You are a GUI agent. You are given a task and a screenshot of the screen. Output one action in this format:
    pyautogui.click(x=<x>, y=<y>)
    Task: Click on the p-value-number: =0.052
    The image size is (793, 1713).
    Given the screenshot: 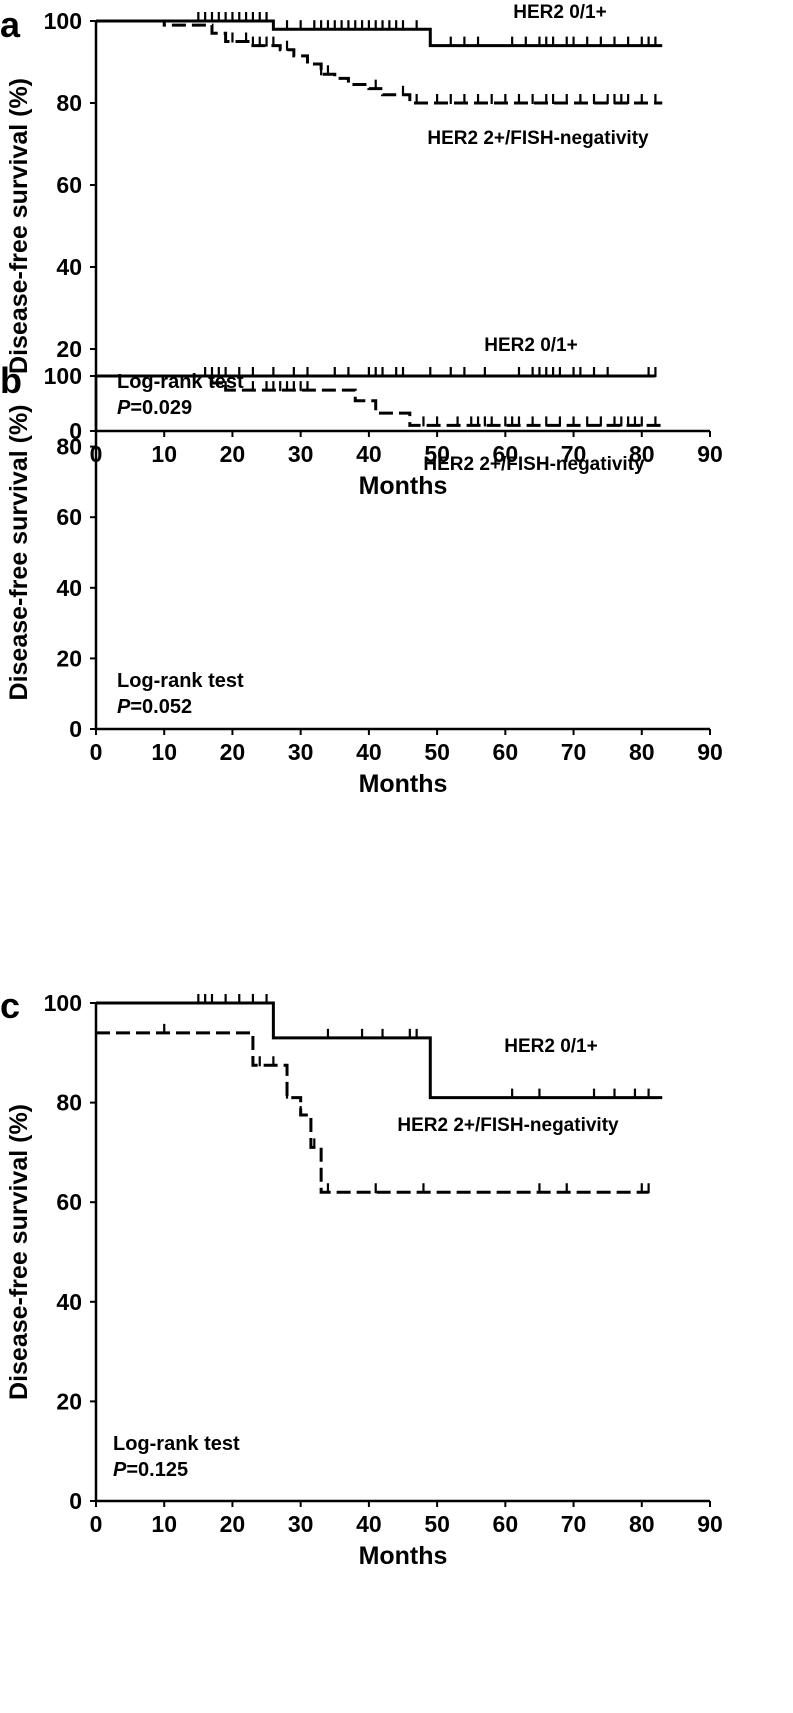 What is the action you would take?
    pyautogui.click(x=161, y=707)
    